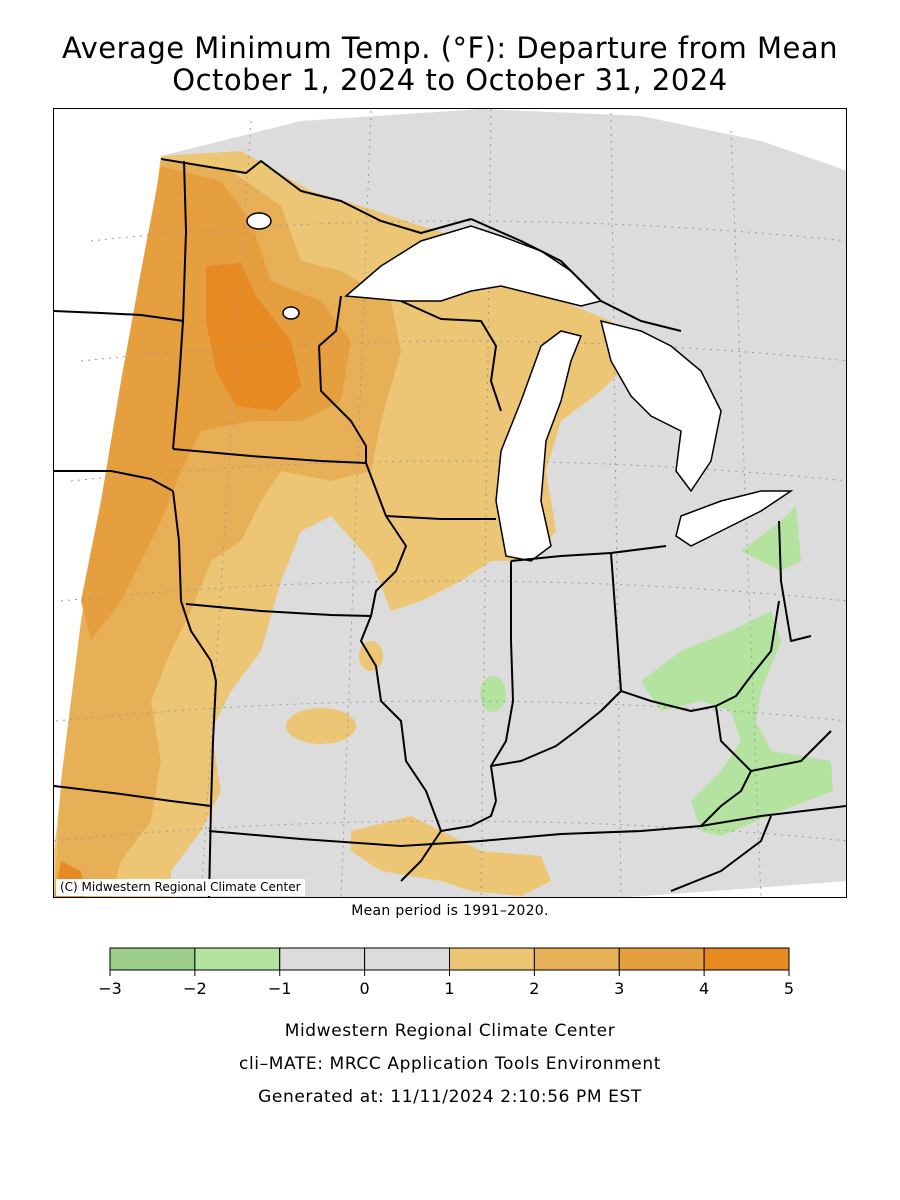  I want to click on footer-generated: Generated at: 11/11/2024 2:10:56 PM EST, so click(450, 1097).